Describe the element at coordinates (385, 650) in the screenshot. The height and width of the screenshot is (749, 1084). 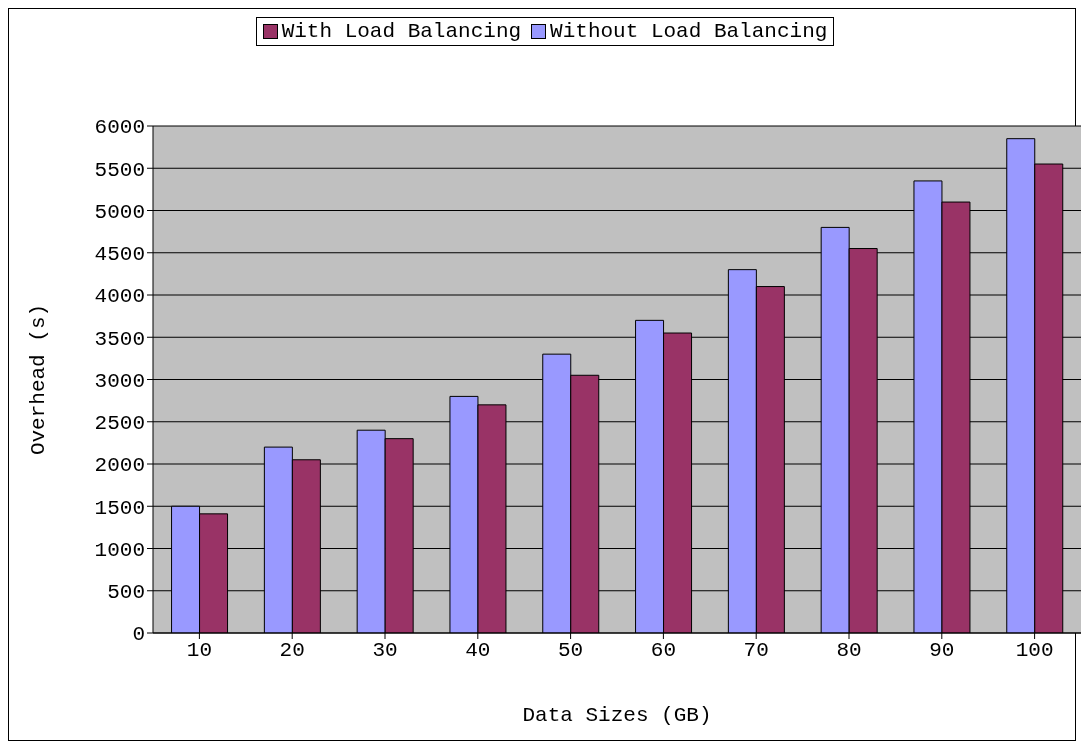
I see `x-tick-label: 30` at that location.